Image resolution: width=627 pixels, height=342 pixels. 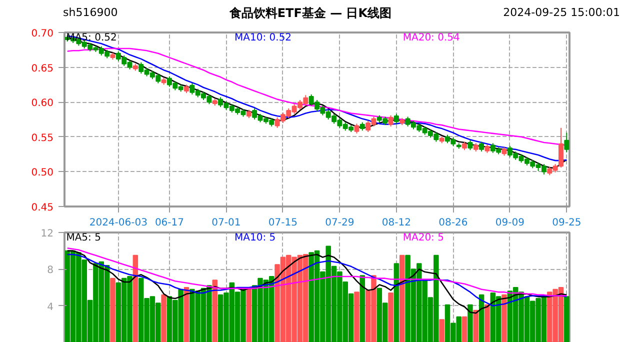 I want to click on y-tick-label: 8, so click(x=50, y=270).